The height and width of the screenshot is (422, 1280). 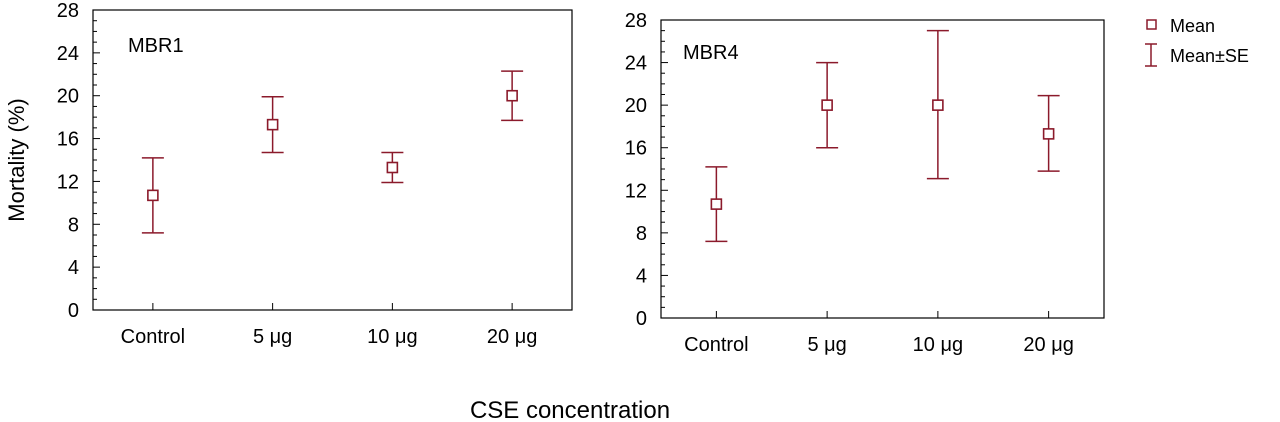 I want to click on panel-title: MBR4, so click(x=711, y=53).